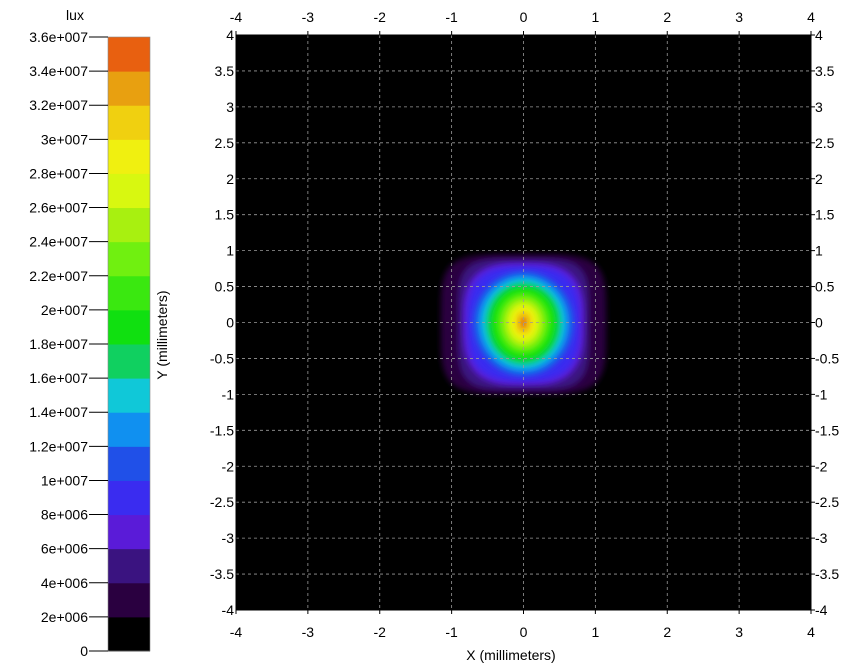 The width and height of the screenshot is (849, 668). I want to click on colorbar-tick-label: 1.2e+007, so click(58, 446).